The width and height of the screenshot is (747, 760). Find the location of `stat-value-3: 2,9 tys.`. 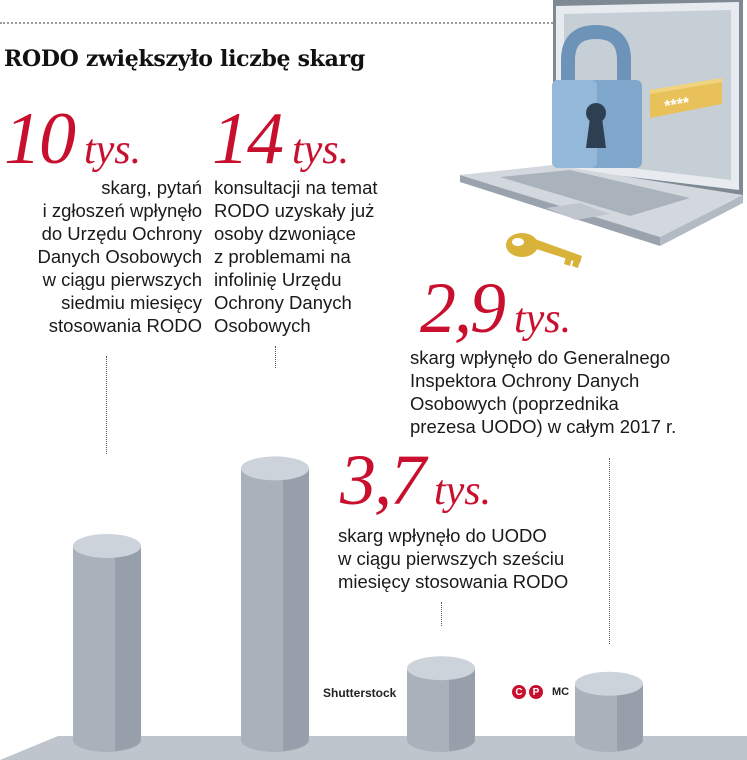

stat-value-3: 2,9 tys. is located at coordinates (495, 308).